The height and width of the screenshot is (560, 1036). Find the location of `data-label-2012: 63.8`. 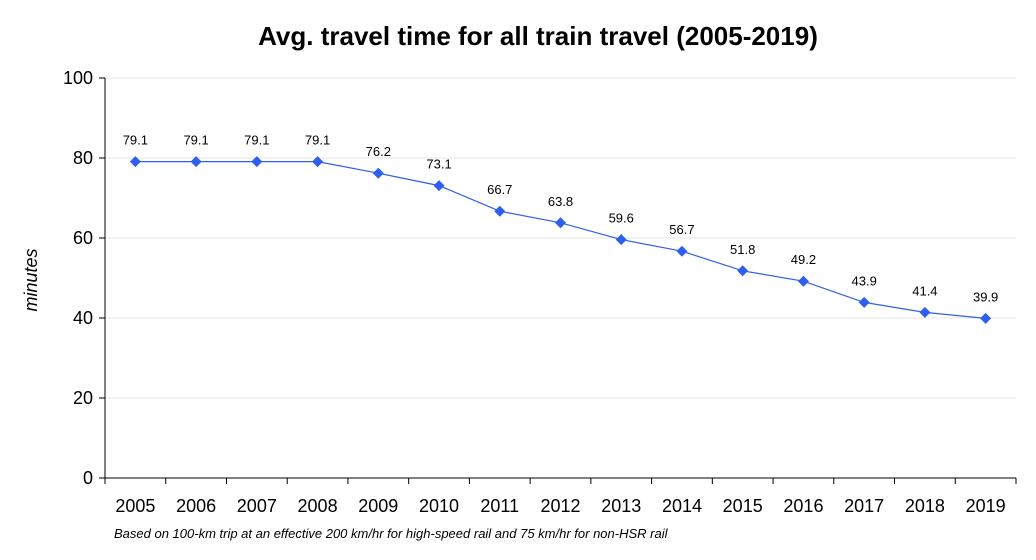

data-label-2012: 63.8 is located at coordinates (560, 201).